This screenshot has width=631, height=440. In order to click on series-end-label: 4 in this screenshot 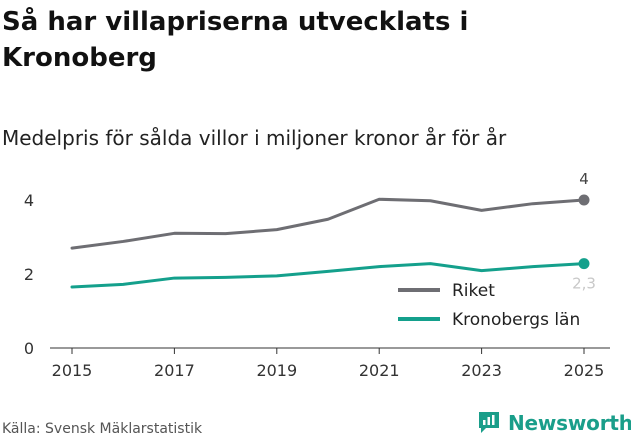, I will do `click(584, 179)`.